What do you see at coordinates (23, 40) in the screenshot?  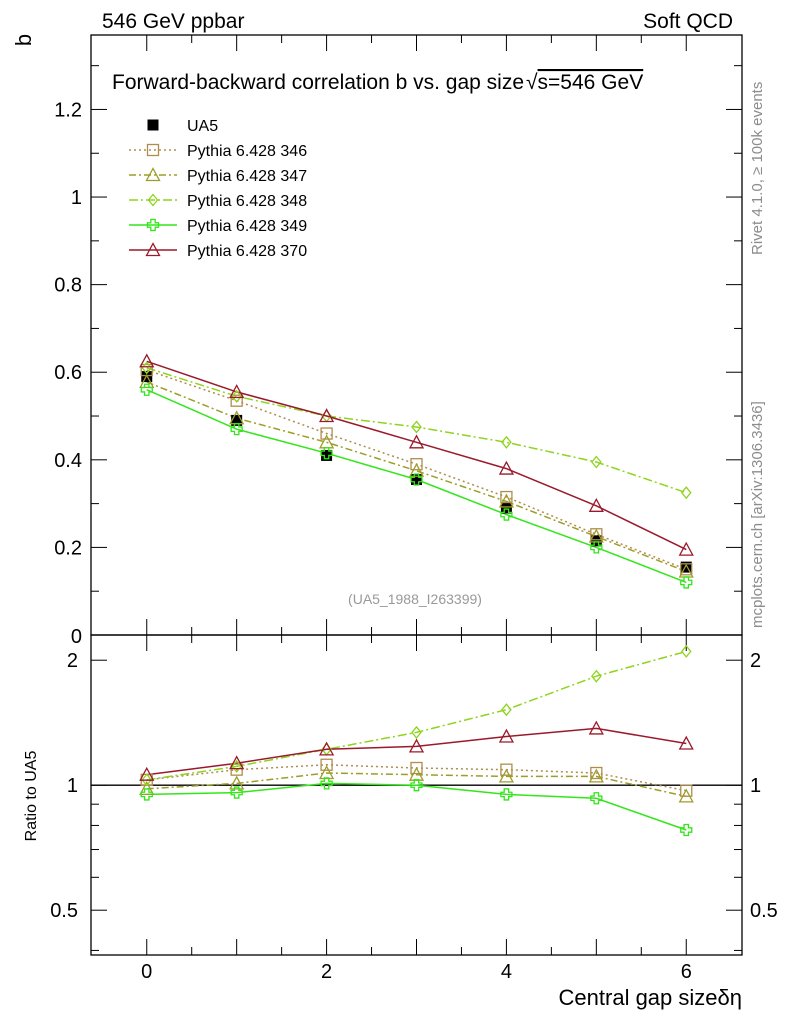 I see `y-axis-label: b` at bounding box center [23, 40].